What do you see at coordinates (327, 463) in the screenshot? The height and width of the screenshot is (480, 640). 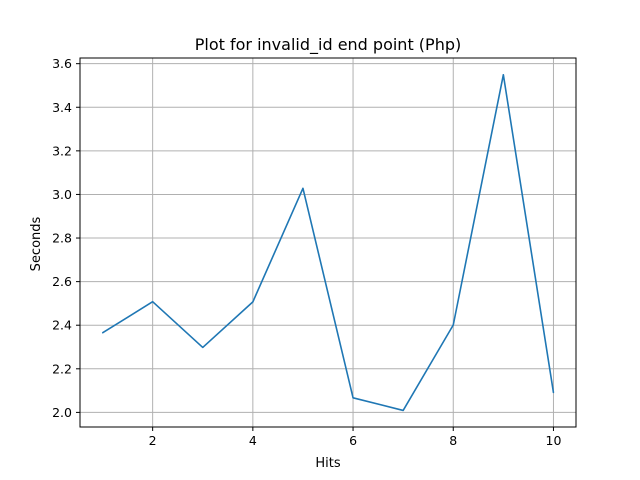 I see `x-axis-label: Hits` at bounding box center [327, 463].